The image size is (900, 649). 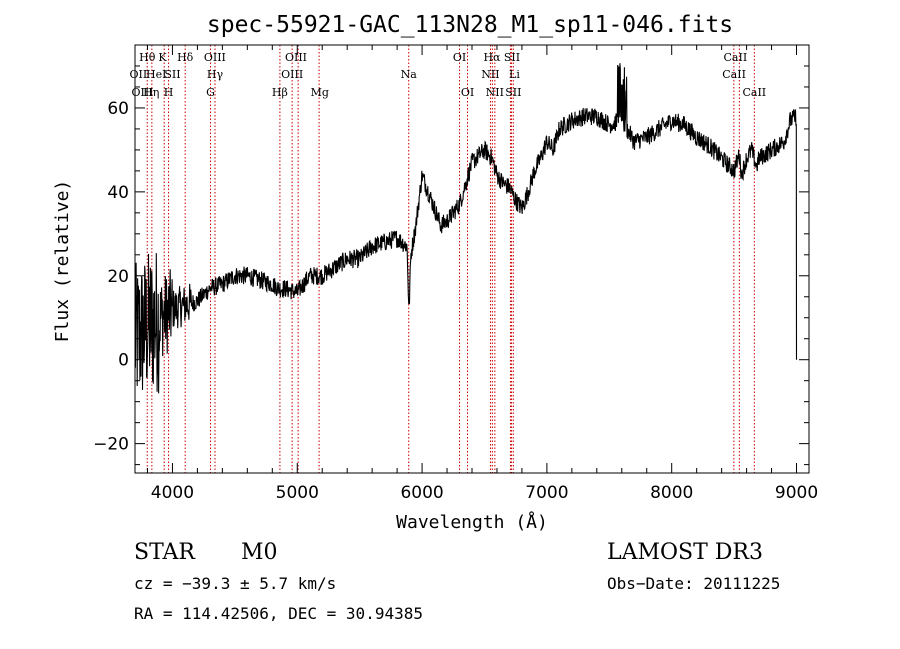 What do you see at coordinates (111, 445) in the screenshot?
I see `y-tick-label: −20` at bounding box center [111, 445].